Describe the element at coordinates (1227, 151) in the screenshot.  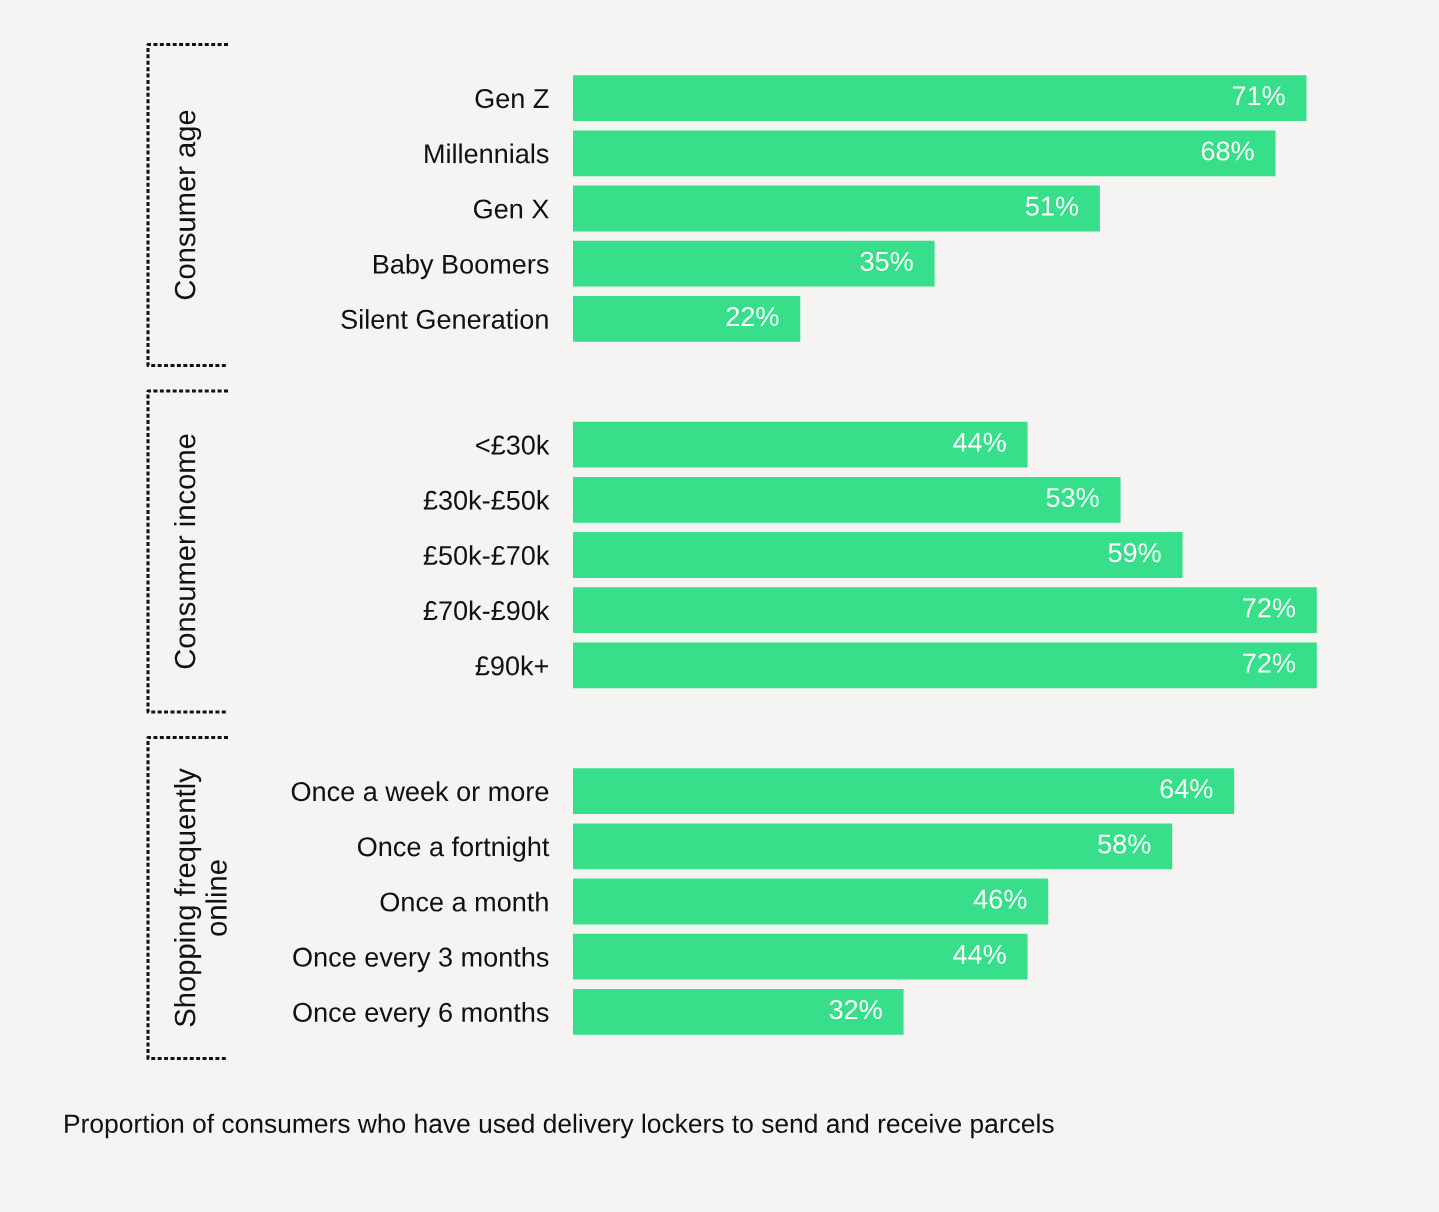
I see `data-label: 68%` at that location.